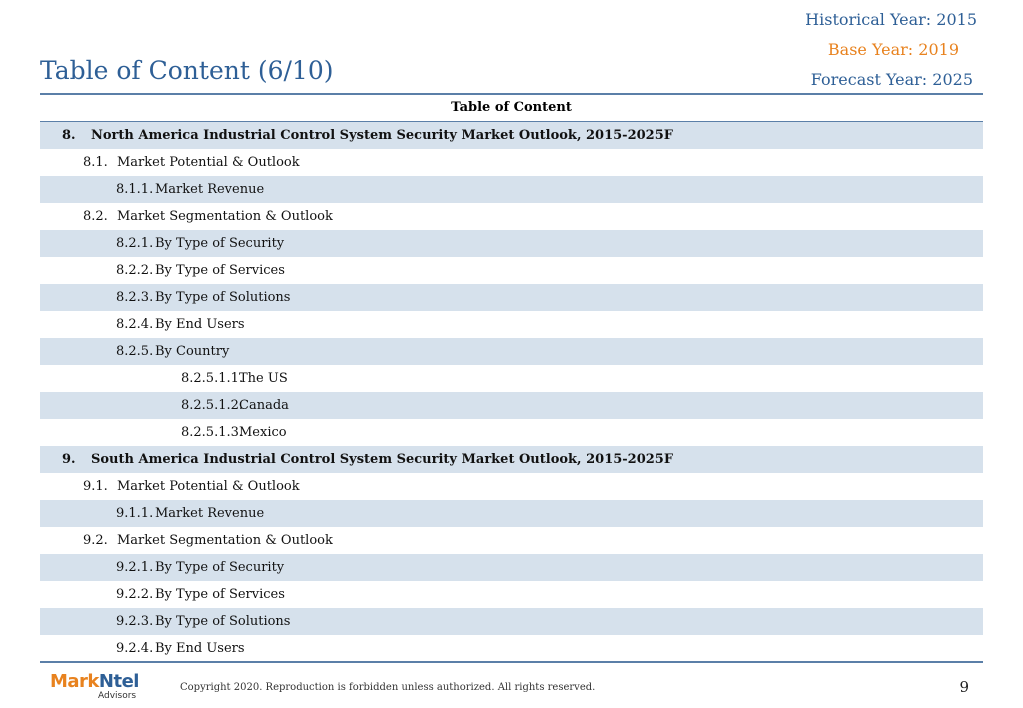 This screenshot has height=708, width=1023. Describe the element at coordinates (95, 216) in the screenshot. I see `toc-row-number: 8.2.` at that location.